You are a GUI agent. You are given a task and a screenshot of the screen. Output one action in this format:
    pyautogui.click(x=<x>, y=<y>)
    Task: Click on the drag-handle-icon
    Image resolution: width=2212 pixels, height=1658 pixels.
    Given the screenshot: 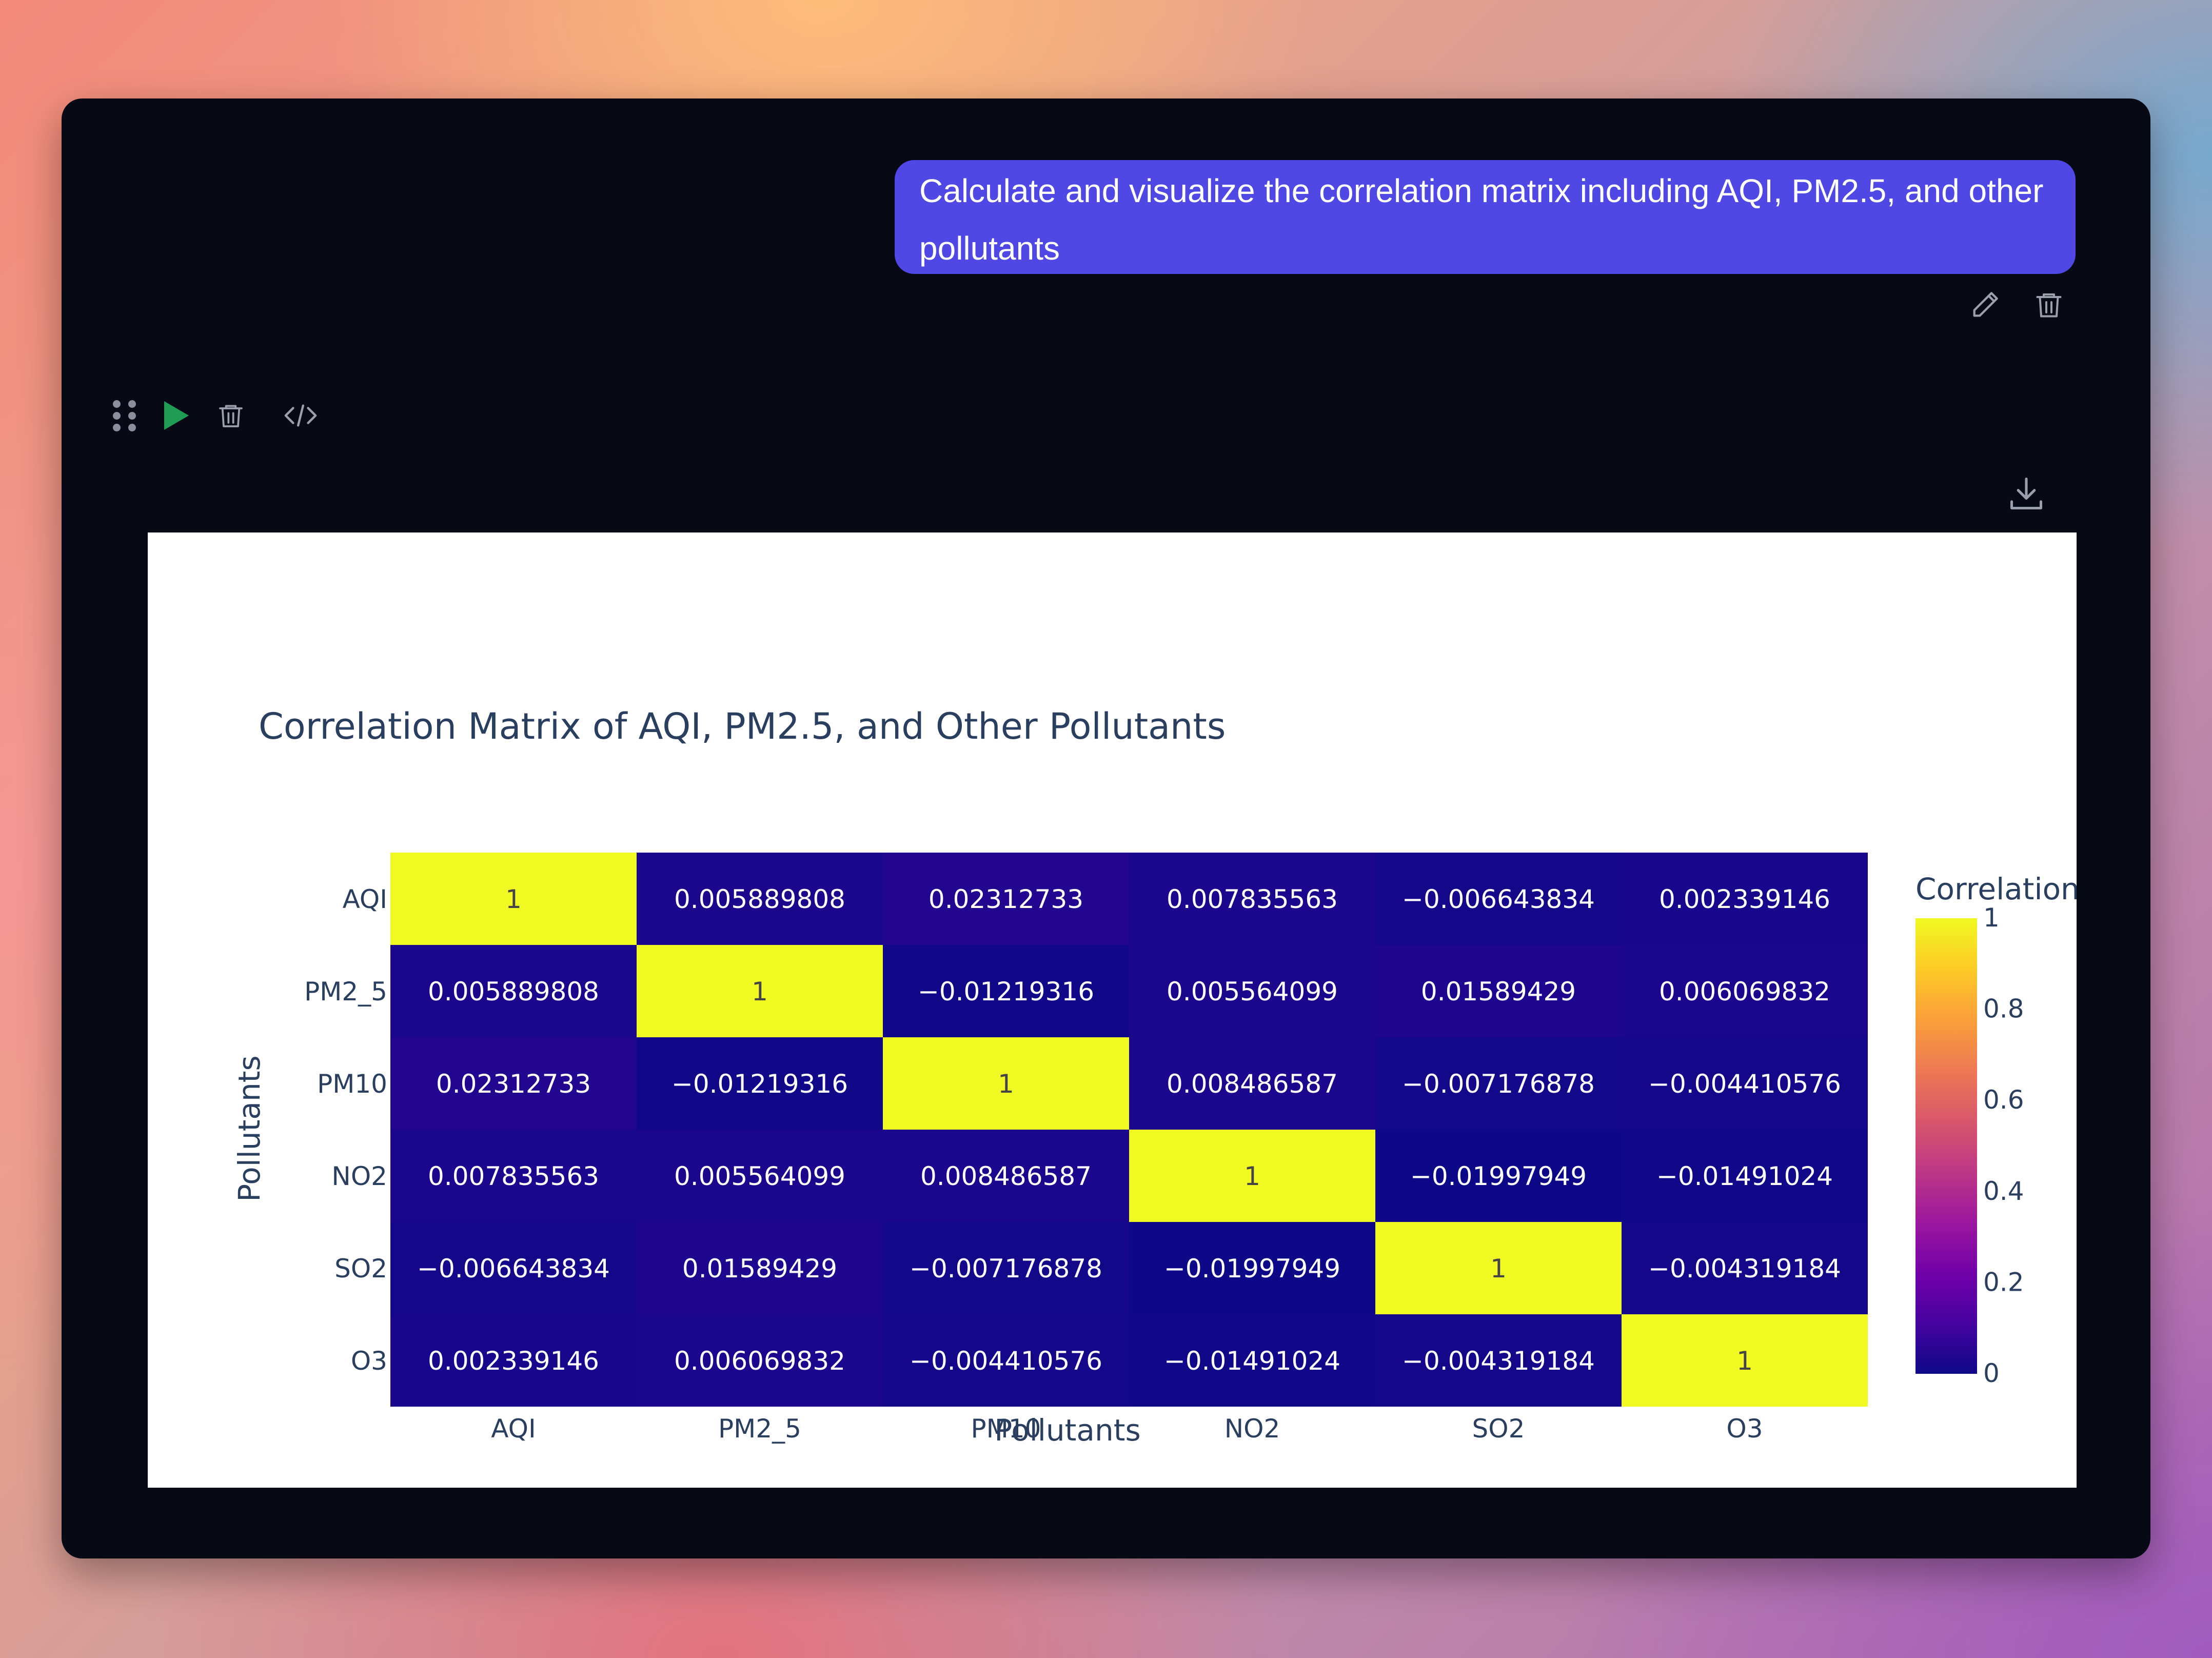 What is the action you would take?
    pyautogui.click(x=125, y=415)
    